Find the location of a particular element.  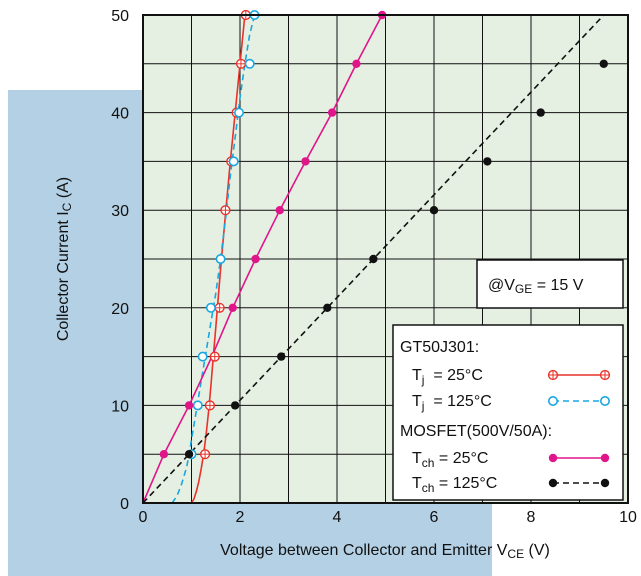

y-axis-title-main: Collector Current I is located at coordinates (63, 276).